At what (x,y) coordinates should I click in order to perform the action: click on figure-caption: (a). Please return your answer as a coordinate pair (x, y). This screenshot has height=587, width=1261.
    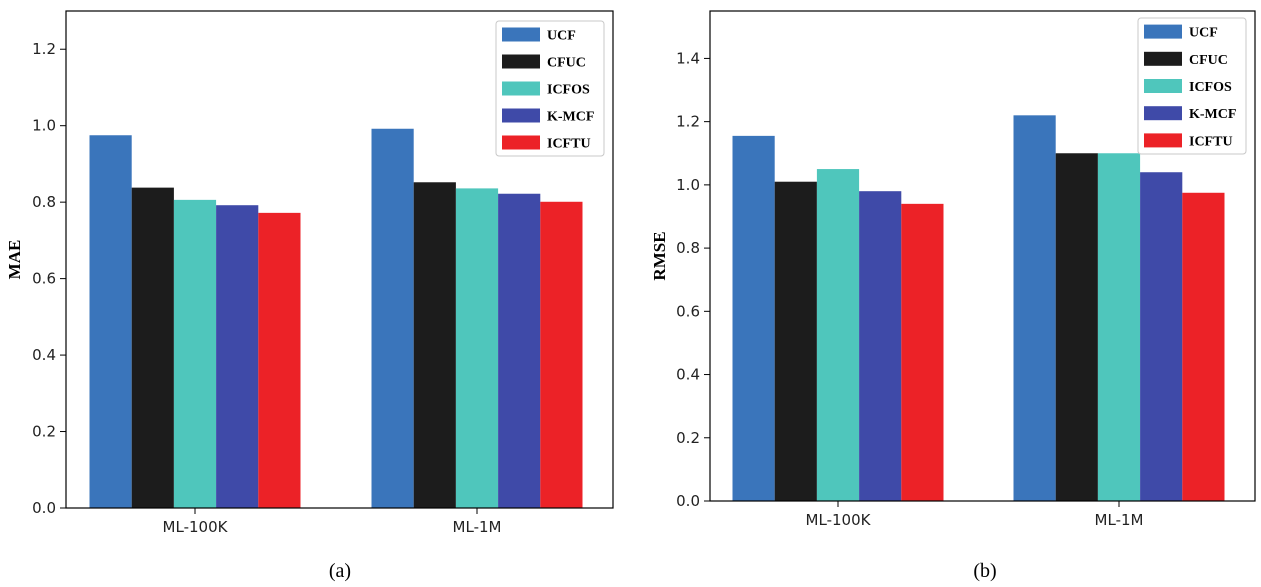
    Looking at the image, I should click on (340, 571).